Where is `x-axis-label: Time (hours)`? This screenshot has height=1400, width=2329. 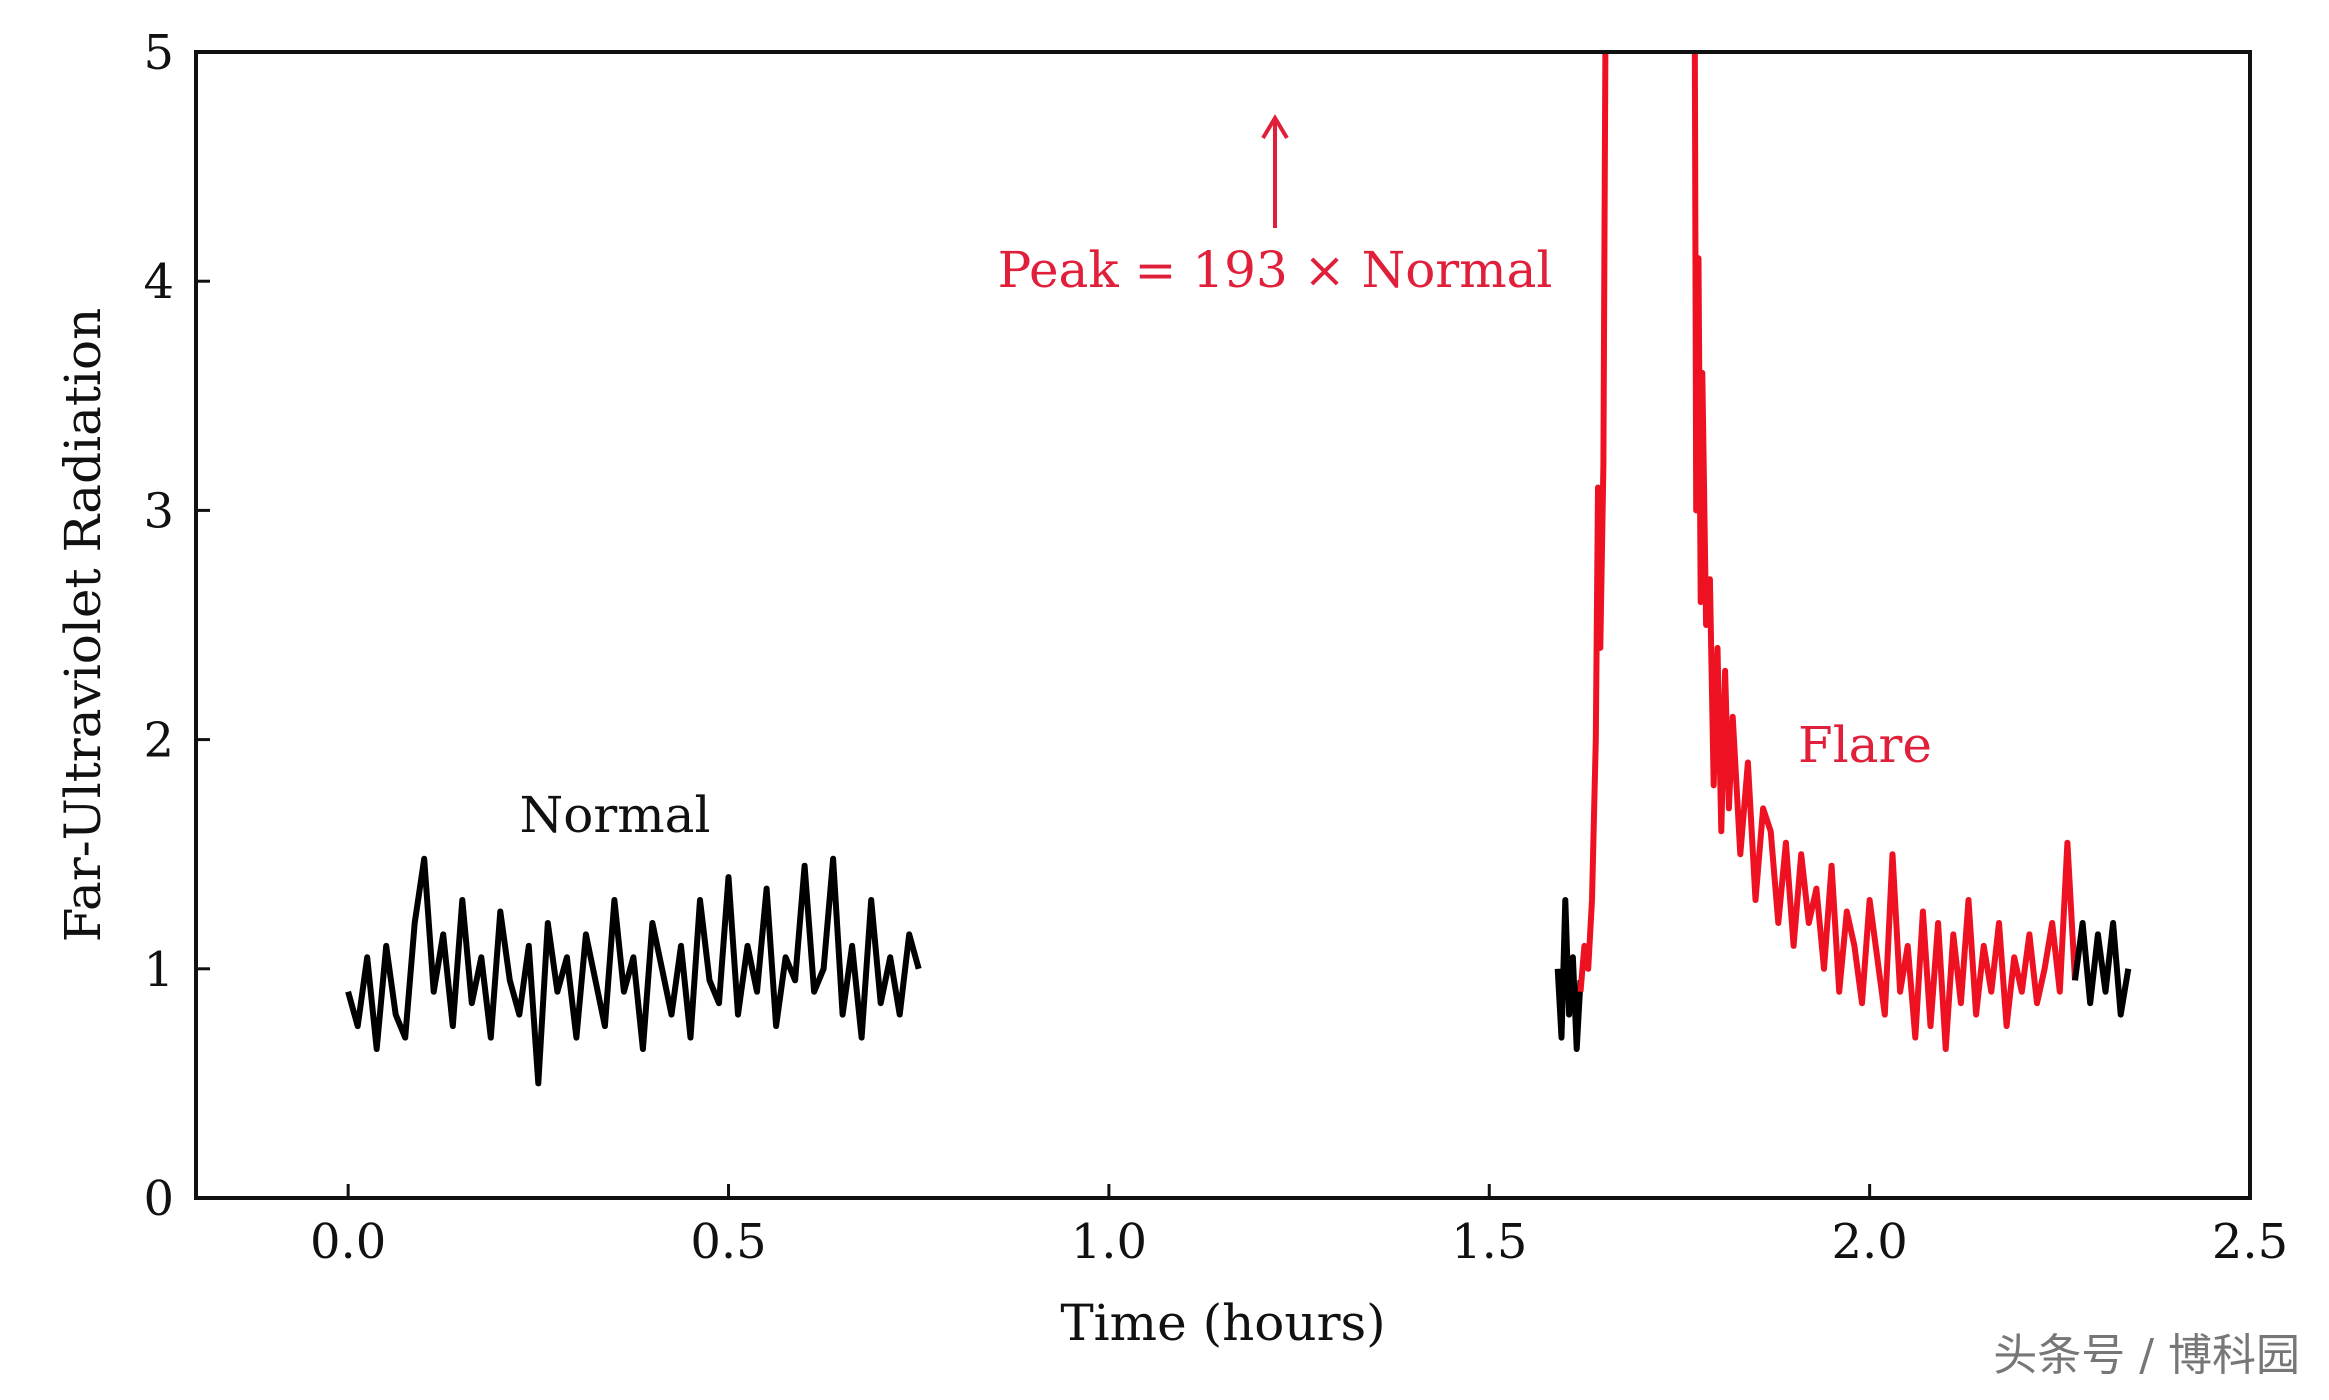 x-axis-label: Time (hours) is located at coordinates (1222, 1323).